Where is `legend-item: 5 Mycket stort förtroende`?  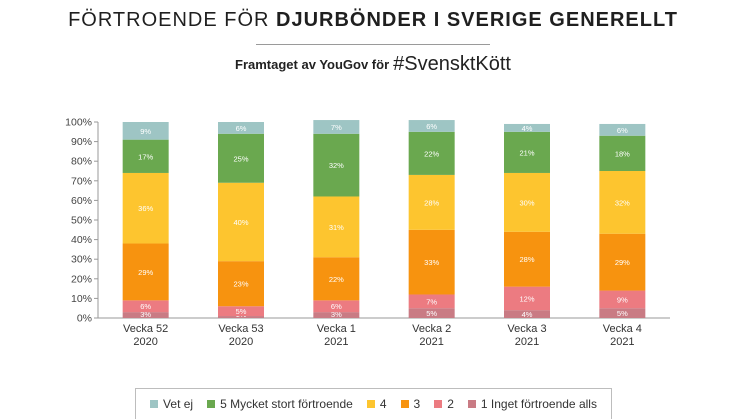
legend-item: 5 Mycket stort förtroende is located at coordinates (280, 404).